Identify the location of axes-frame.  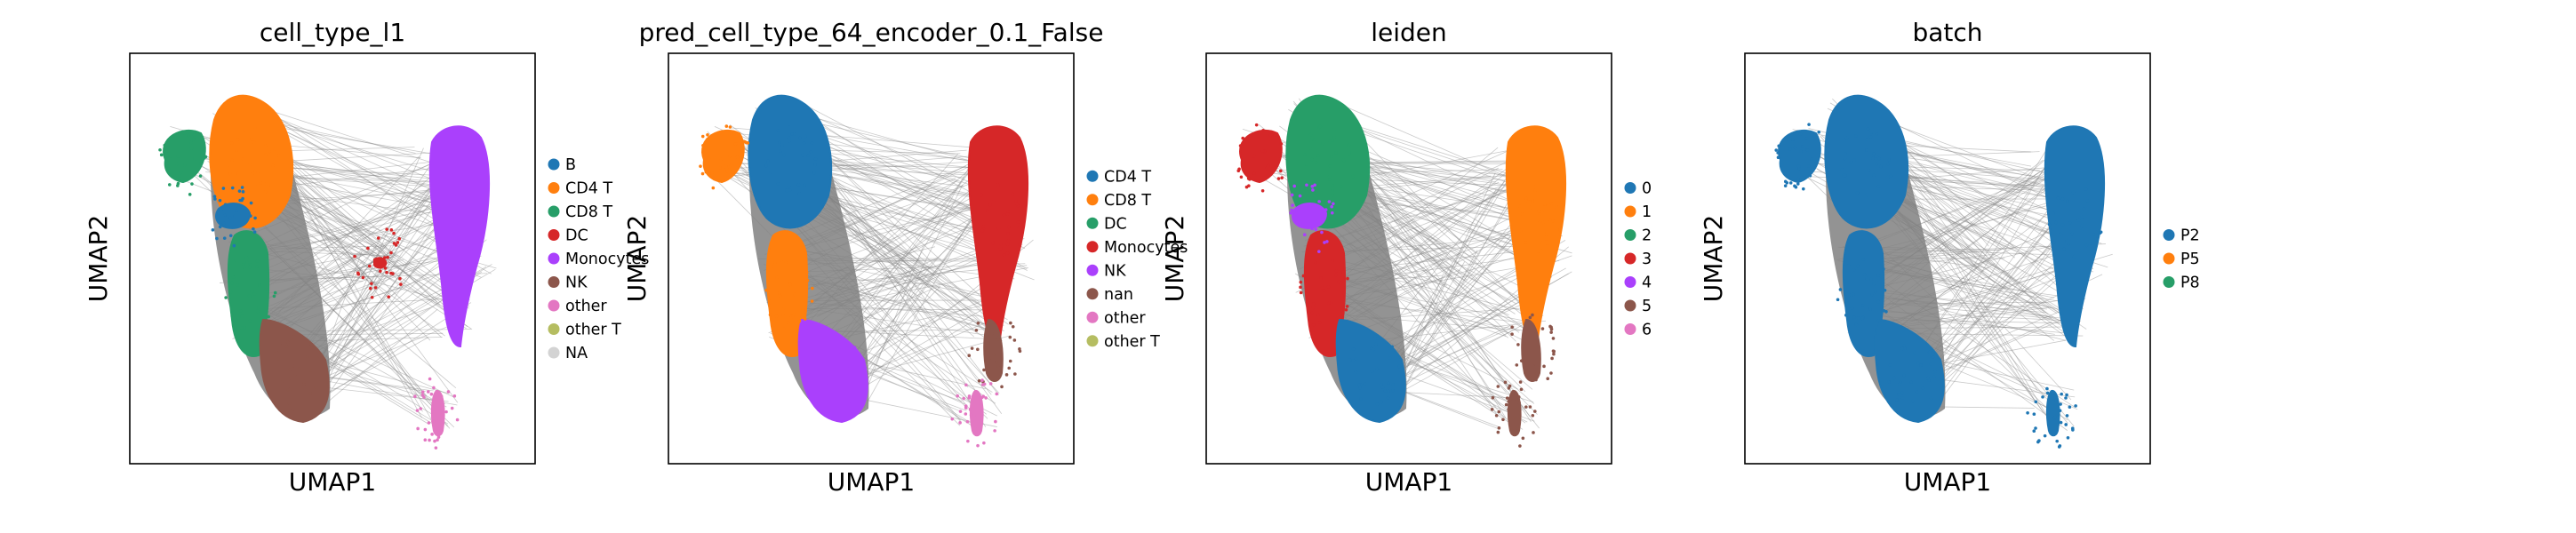
(332, 258).